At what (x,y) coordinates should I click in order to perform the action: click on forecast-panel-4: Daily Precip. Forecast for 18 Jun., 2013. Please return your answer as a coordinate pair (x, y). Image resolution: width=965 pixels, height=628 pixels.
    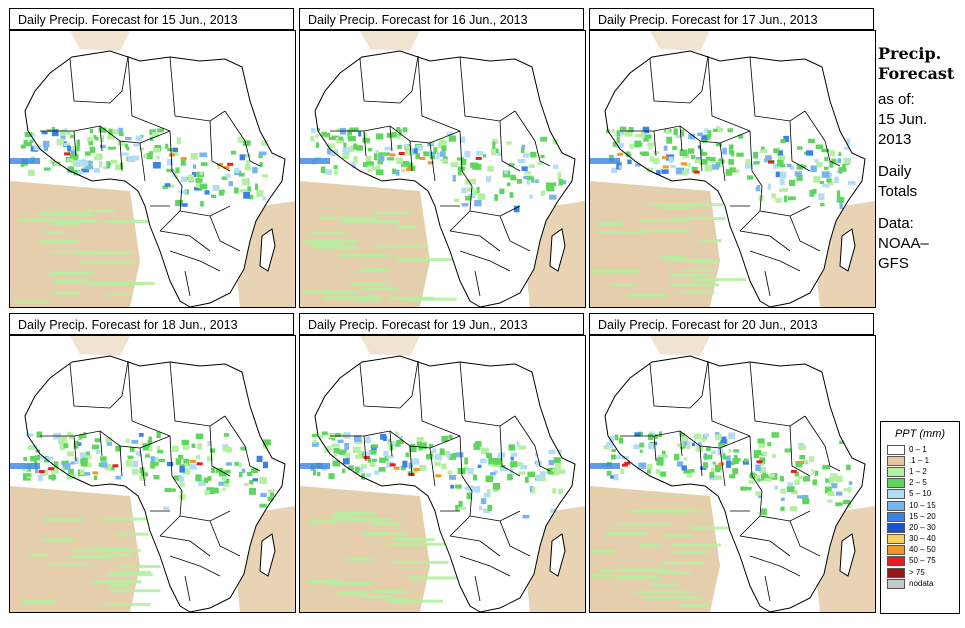
    Looking at the image, I should click on (152, 464).